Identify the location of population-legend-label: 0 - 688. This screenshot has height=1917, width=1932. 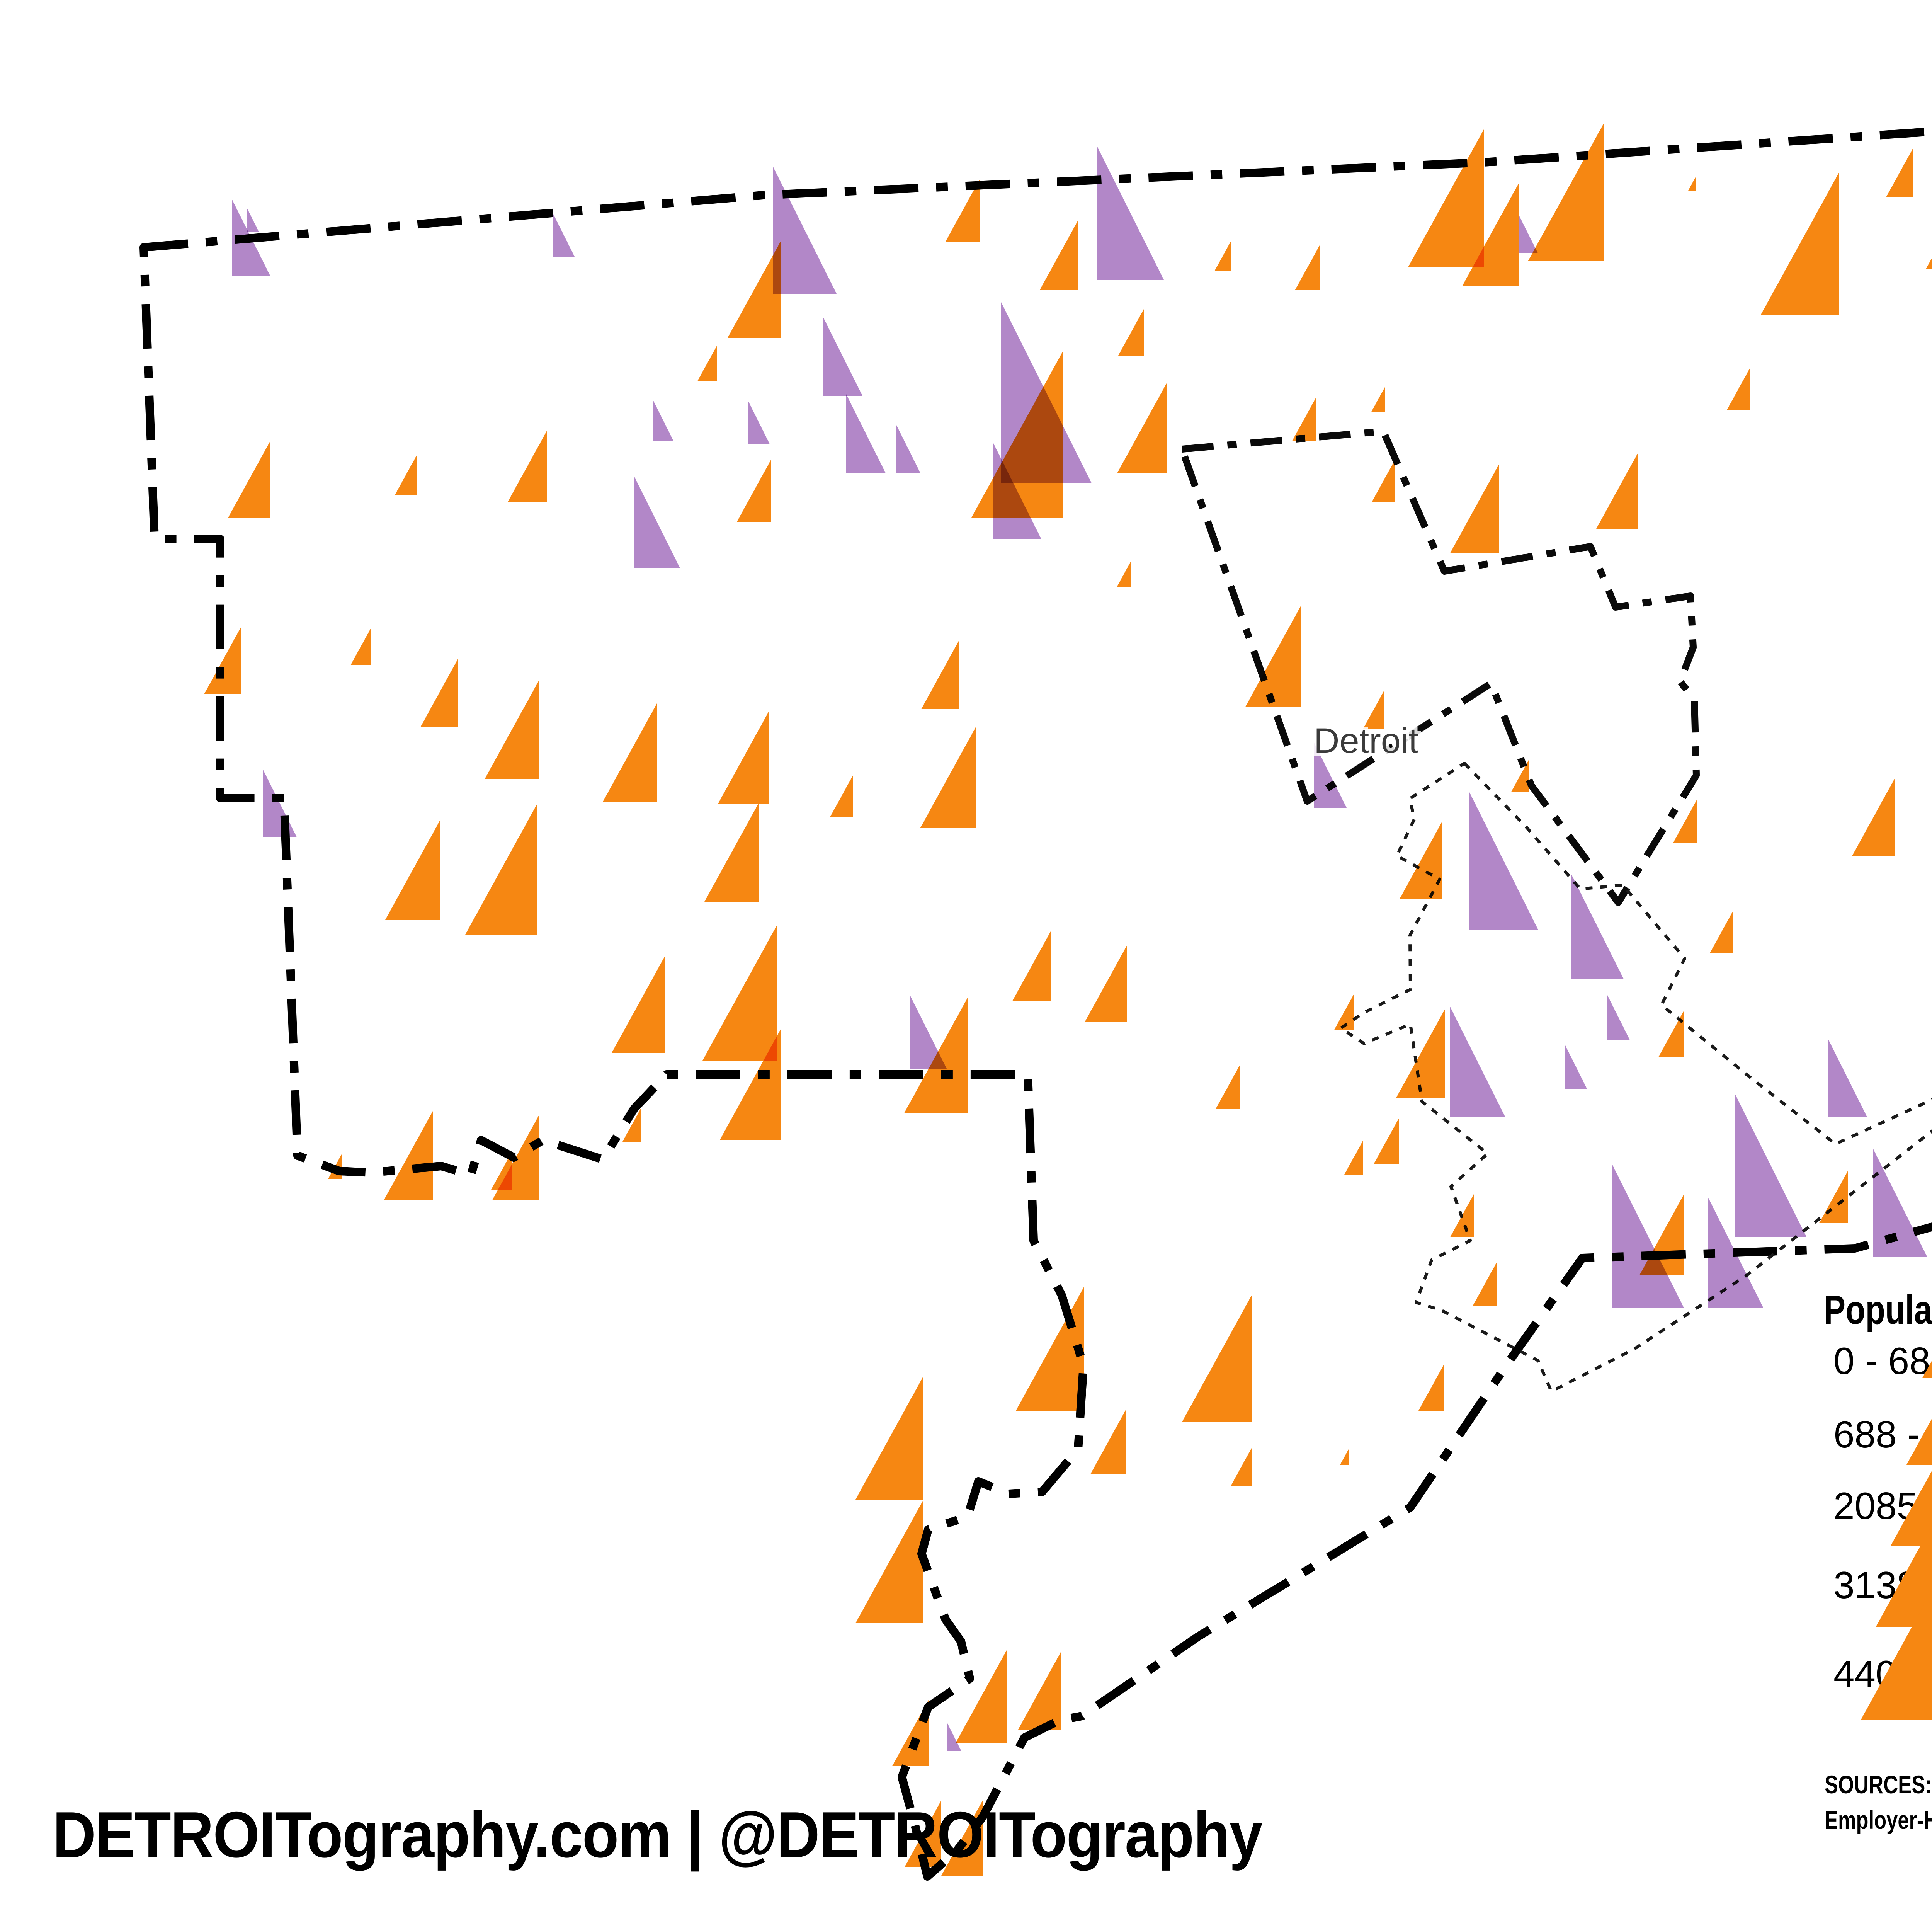
(1883, 1361).